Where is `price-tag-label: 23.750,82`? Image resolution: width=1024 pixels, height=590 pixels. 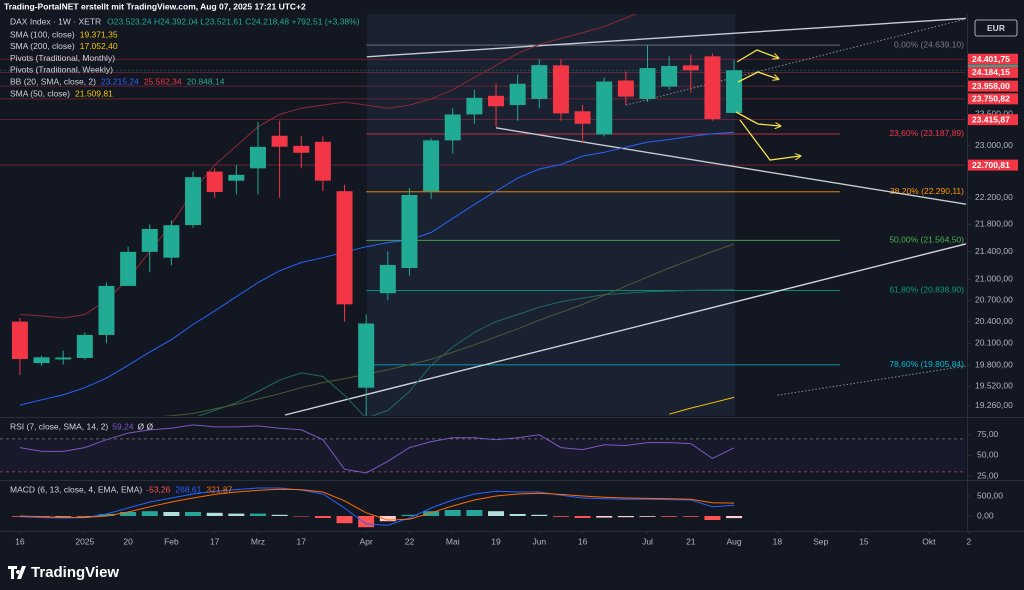 price-tag-label: 23.750,82 is located at coordinates (991, 99).